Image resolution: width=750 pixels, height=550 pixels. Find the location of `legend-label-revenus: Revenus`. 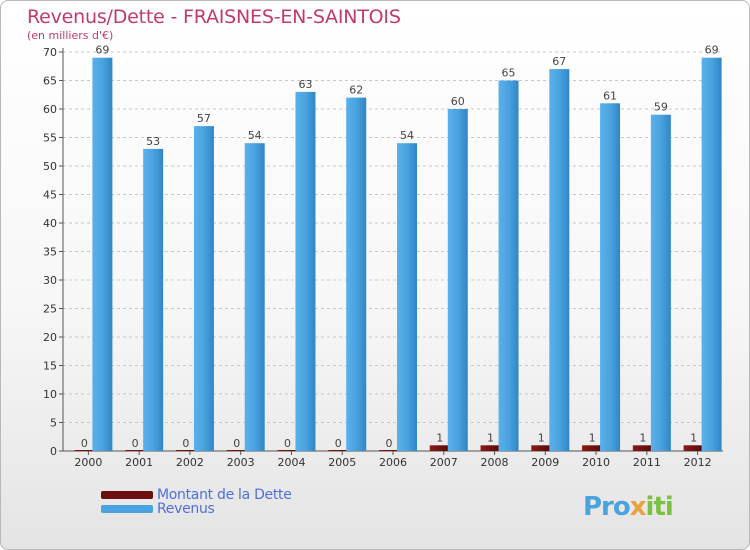

legend-label-revenus: Revenus is located at coordinates (186, 509).